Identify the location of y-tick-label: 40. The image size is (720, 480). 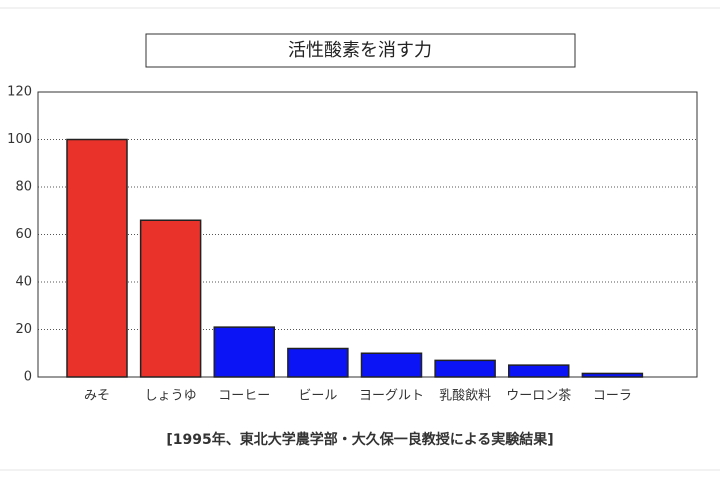
(23, 282).